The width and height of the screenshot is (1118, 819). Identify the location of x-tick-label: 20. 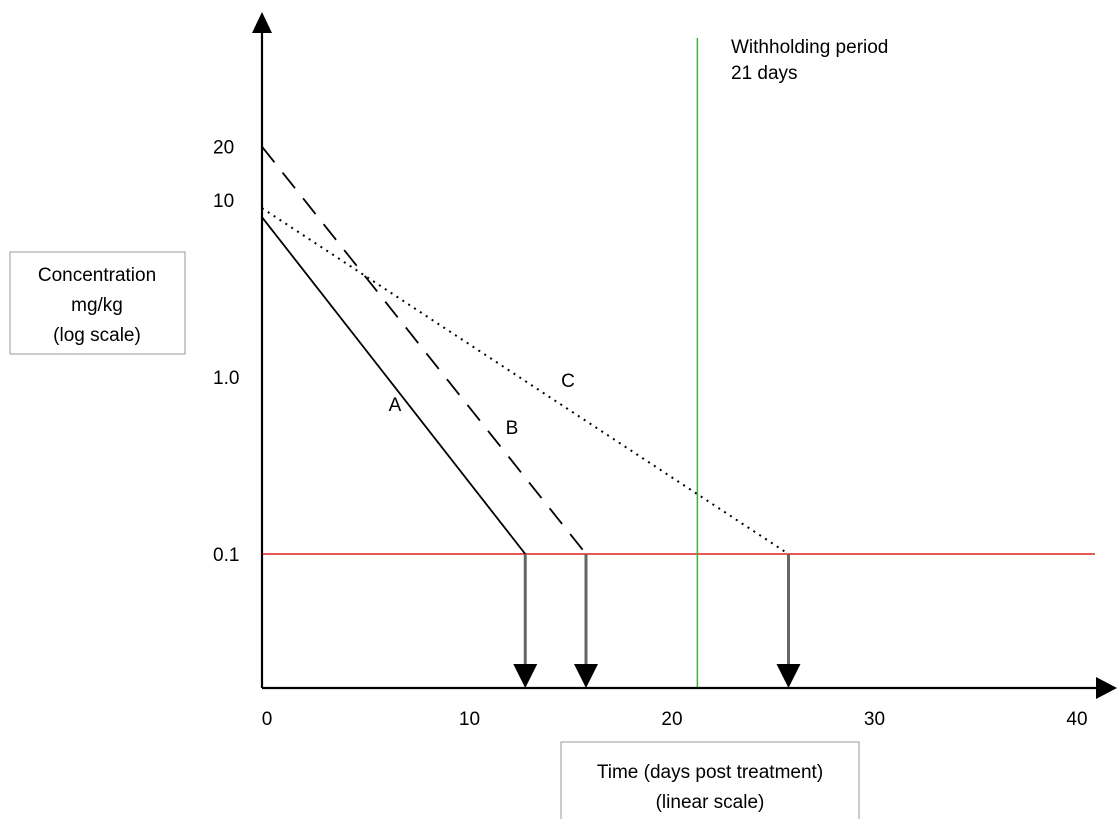
(671, 719).